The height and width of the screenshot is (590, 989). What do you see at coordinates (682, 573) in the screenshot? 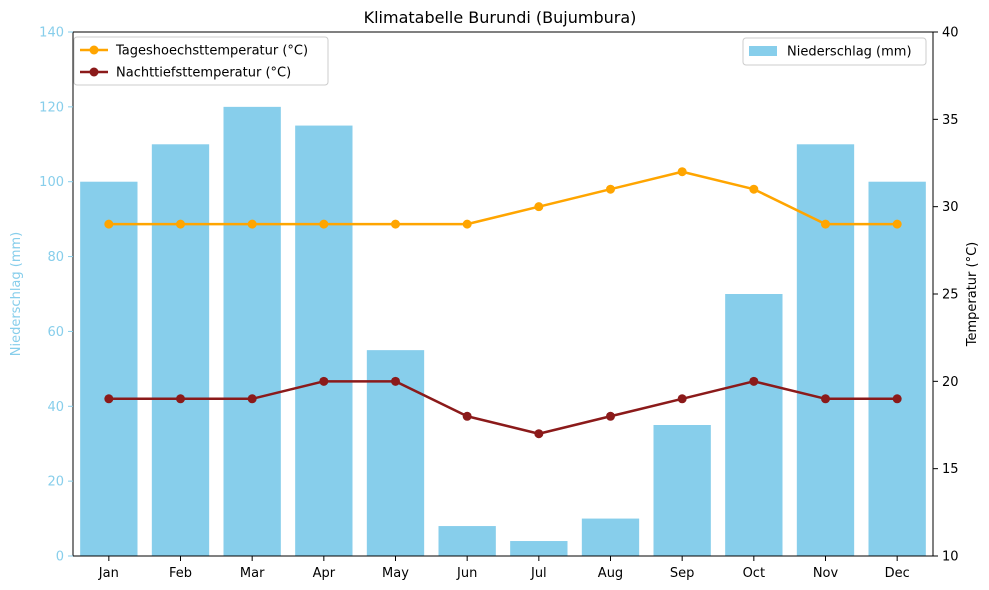
I see `x-tick-label: Sep` at bounding box center [682, 573].